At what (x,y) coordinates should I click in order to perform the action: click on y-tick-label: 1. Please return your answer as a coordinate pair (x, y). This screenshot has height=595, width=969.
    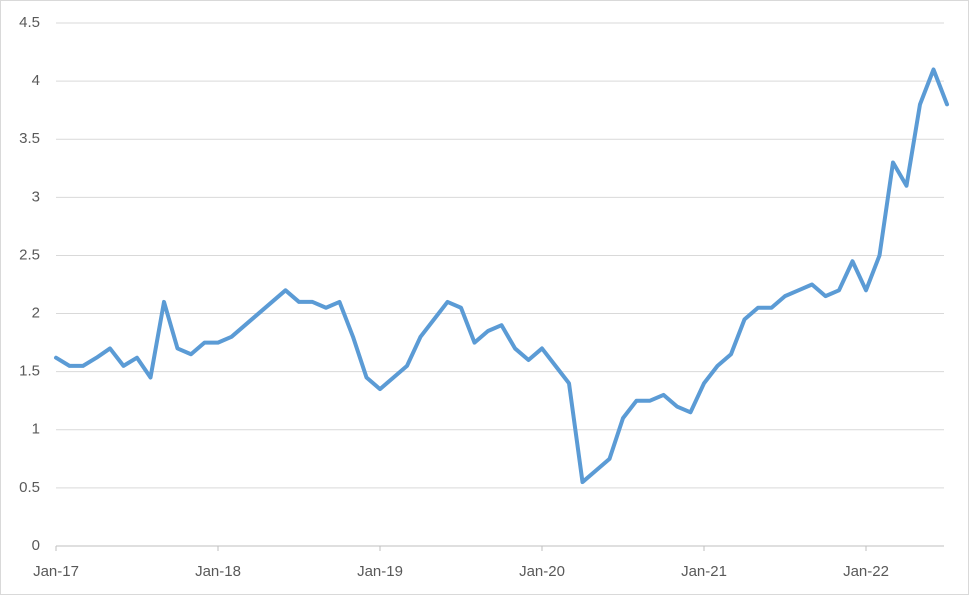
    Looking at the image, I should click on (36, 429).